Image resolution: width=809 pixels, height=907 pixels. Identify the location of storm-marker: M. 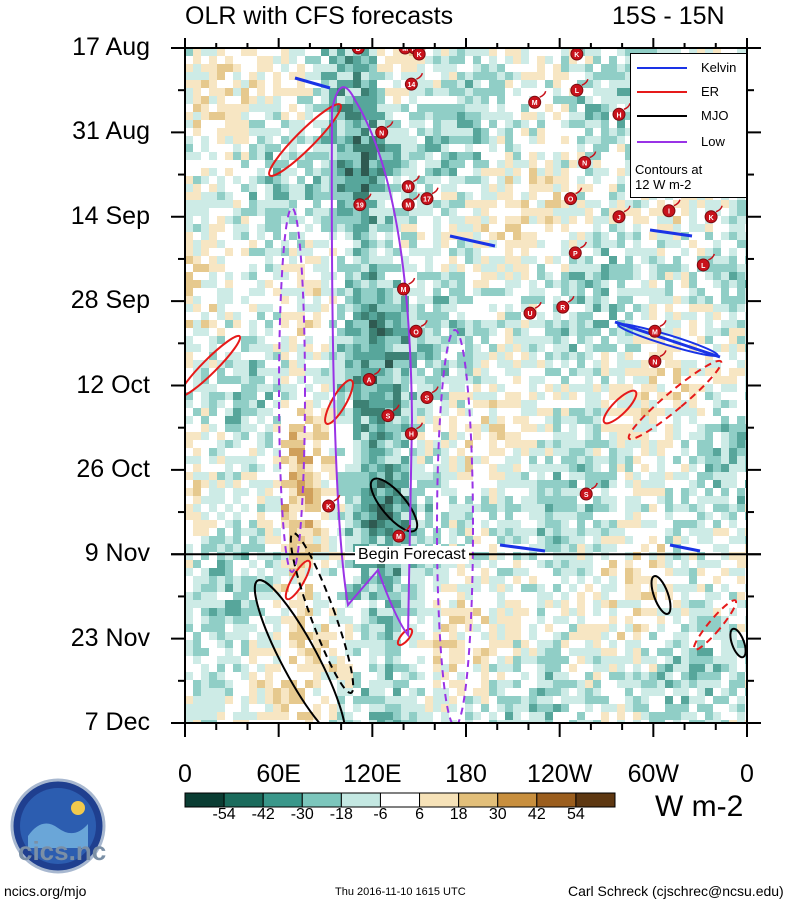
(537, 100).